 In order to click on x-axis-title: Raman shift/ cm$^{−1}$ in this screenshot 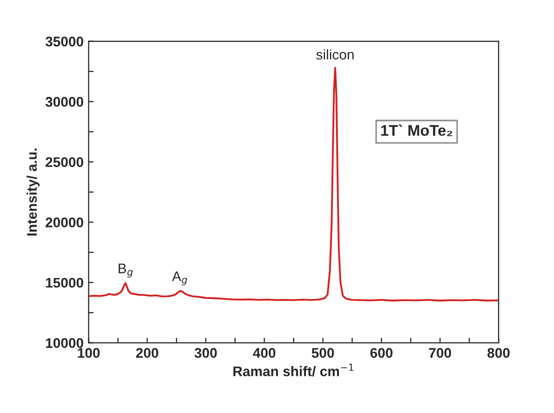, I will do `click(293, 370)`.